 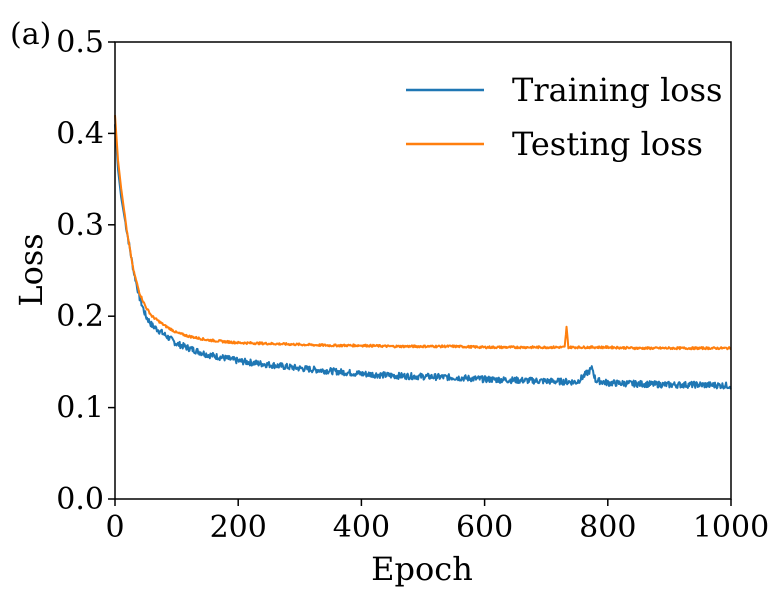 I want to click on x-tick-label: 400, so click(x=361, y=527).